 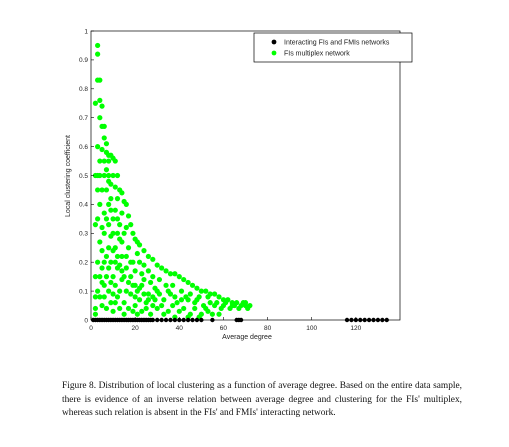 What do you see at coordinates (83, 263) in the screenshot?
I see `y-tick-label: 0.2` at bounding box center [83, 263].